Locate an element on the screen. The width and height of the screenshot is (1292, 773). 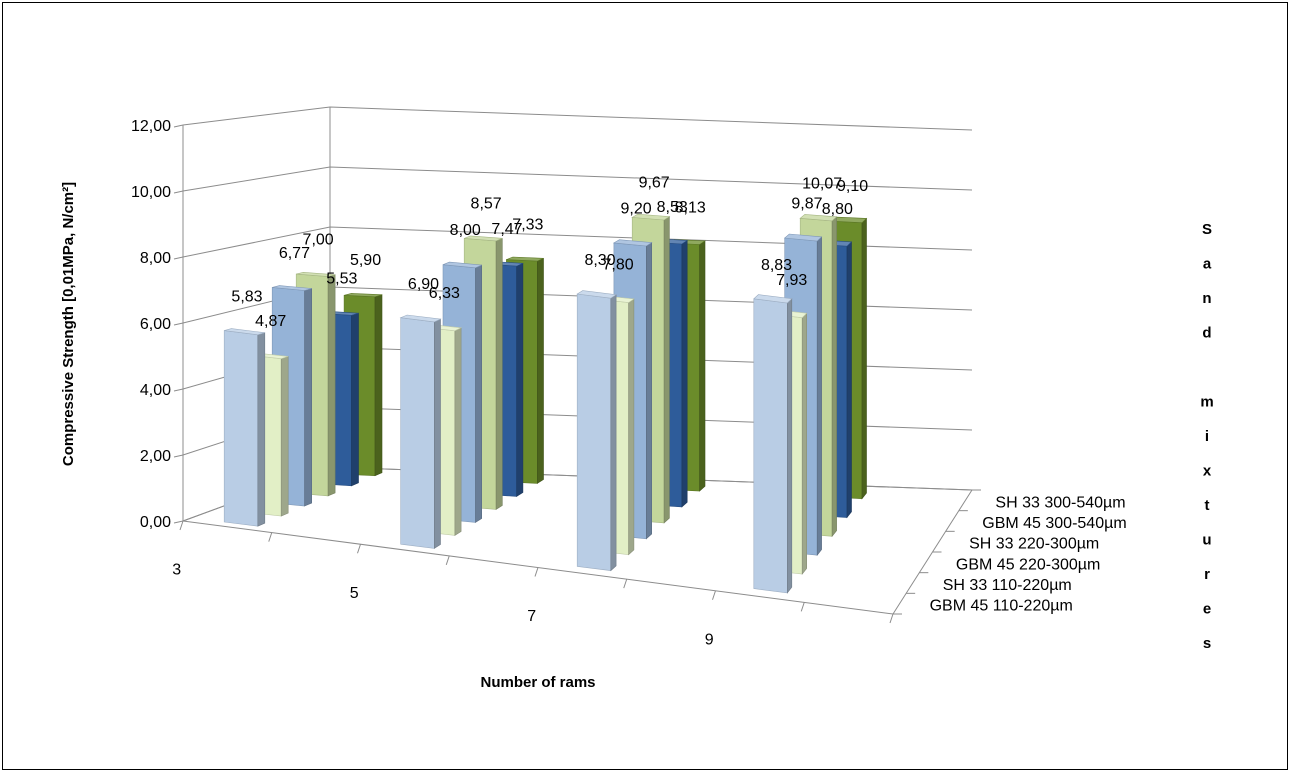
z-axis-title-letter: i is located at coordinates (1207, 436).